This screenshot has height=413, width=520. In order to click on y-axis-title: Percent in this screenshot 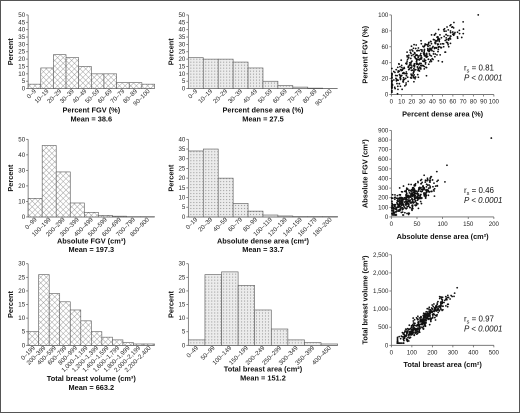, I will do `click(10, 178)`.